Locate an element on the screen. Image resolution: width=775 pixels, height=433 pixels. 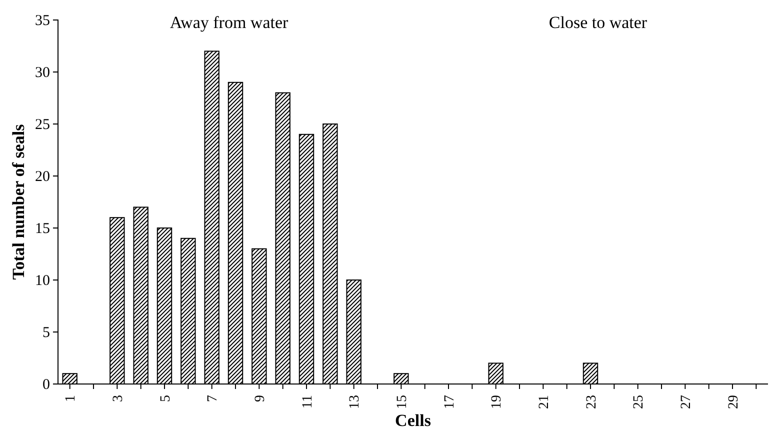
x-tick-label: 1 is located at coordinates (71, 398).